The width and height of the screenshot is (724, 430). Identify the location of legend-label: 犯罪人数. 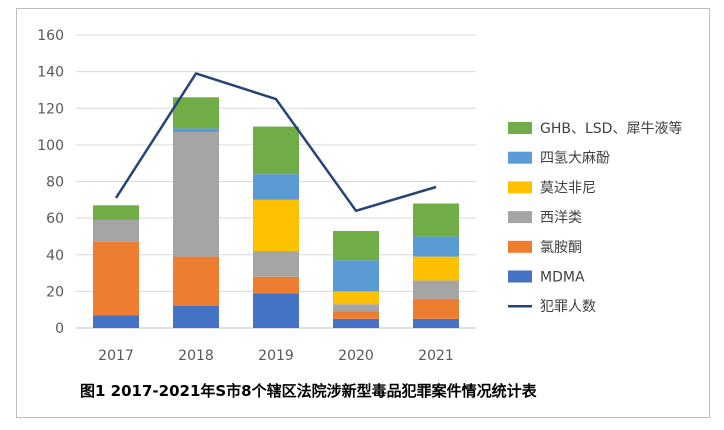
(568, 307).